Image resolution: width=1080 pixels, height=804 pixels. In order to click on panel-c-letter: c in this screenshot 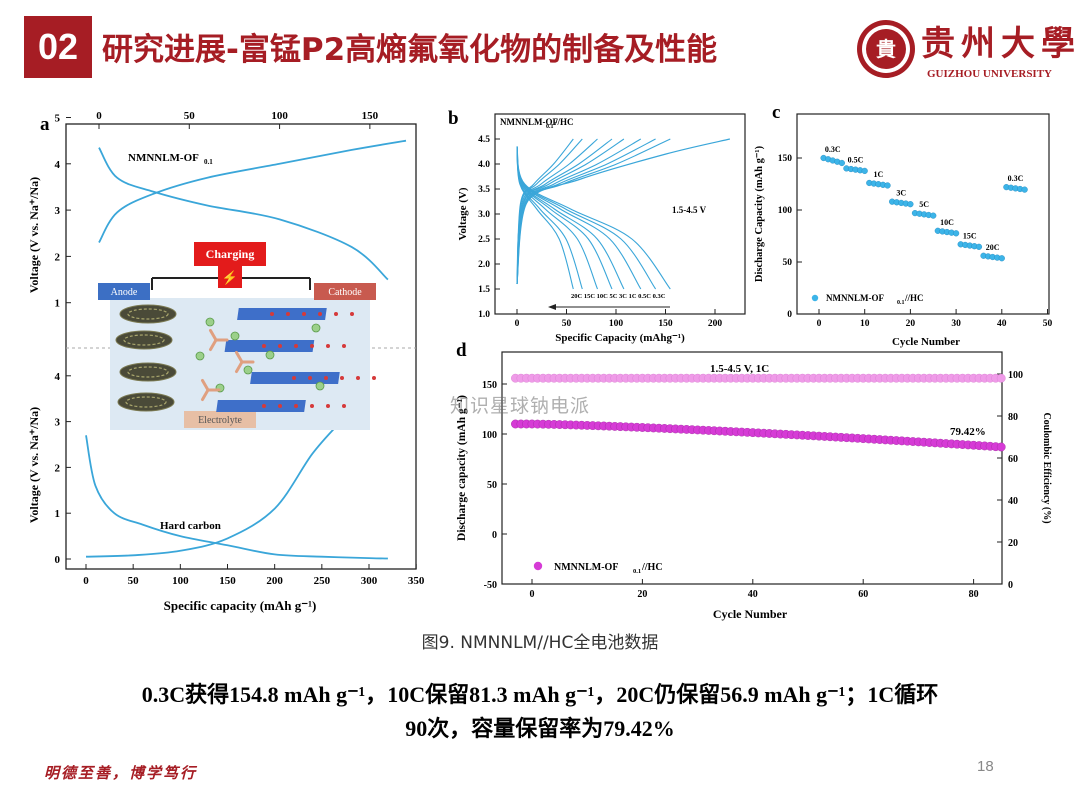, I will do `click(776, 112)`.